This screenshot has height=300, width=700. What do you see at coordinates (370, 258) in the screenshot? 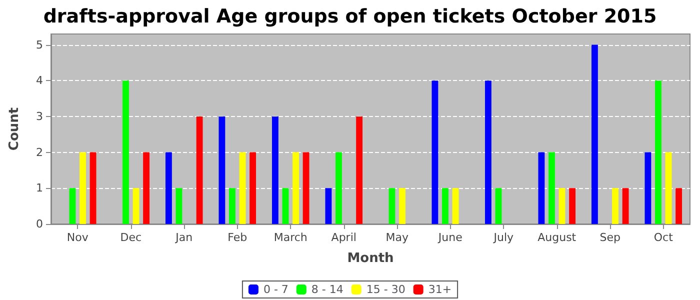
I see `x-axis-title: Month` at bounding box center [370, 258].